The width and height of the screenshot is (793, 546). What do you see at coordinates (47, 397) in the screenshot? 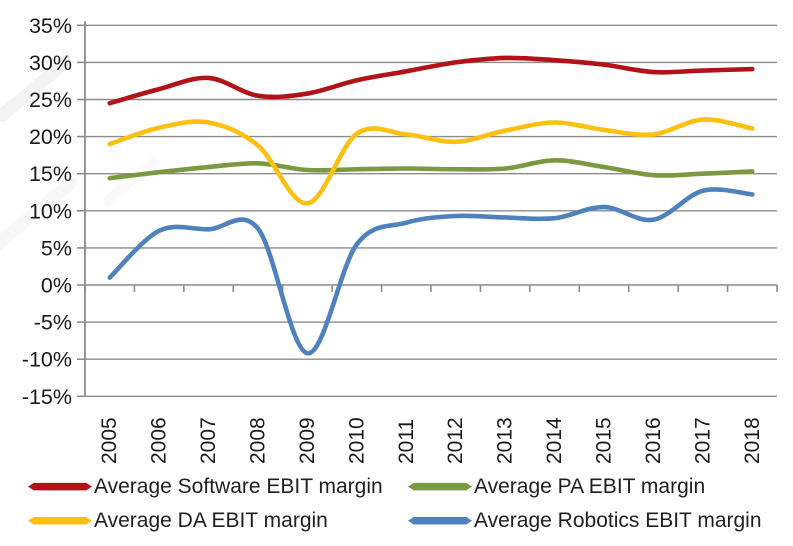
I see `y-axis-label: -15%` at bounding box center [47, 397].